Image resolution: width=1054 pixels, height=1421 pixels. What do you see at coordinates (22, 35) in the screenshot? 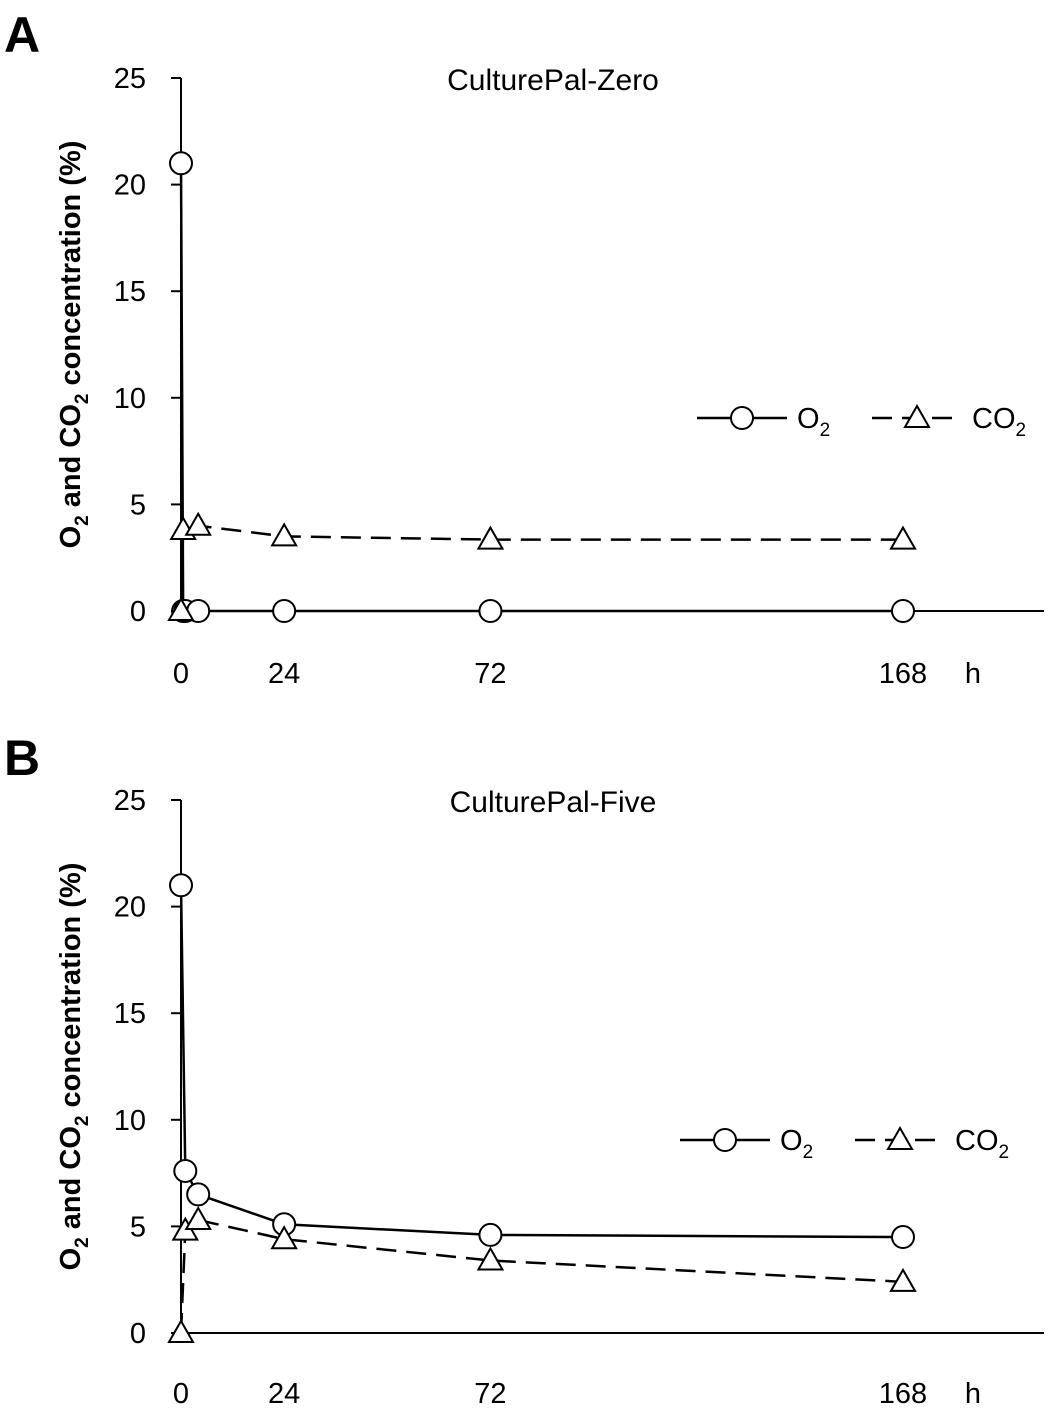
I see `panel-letter: A` at bounding box center [22, 35].